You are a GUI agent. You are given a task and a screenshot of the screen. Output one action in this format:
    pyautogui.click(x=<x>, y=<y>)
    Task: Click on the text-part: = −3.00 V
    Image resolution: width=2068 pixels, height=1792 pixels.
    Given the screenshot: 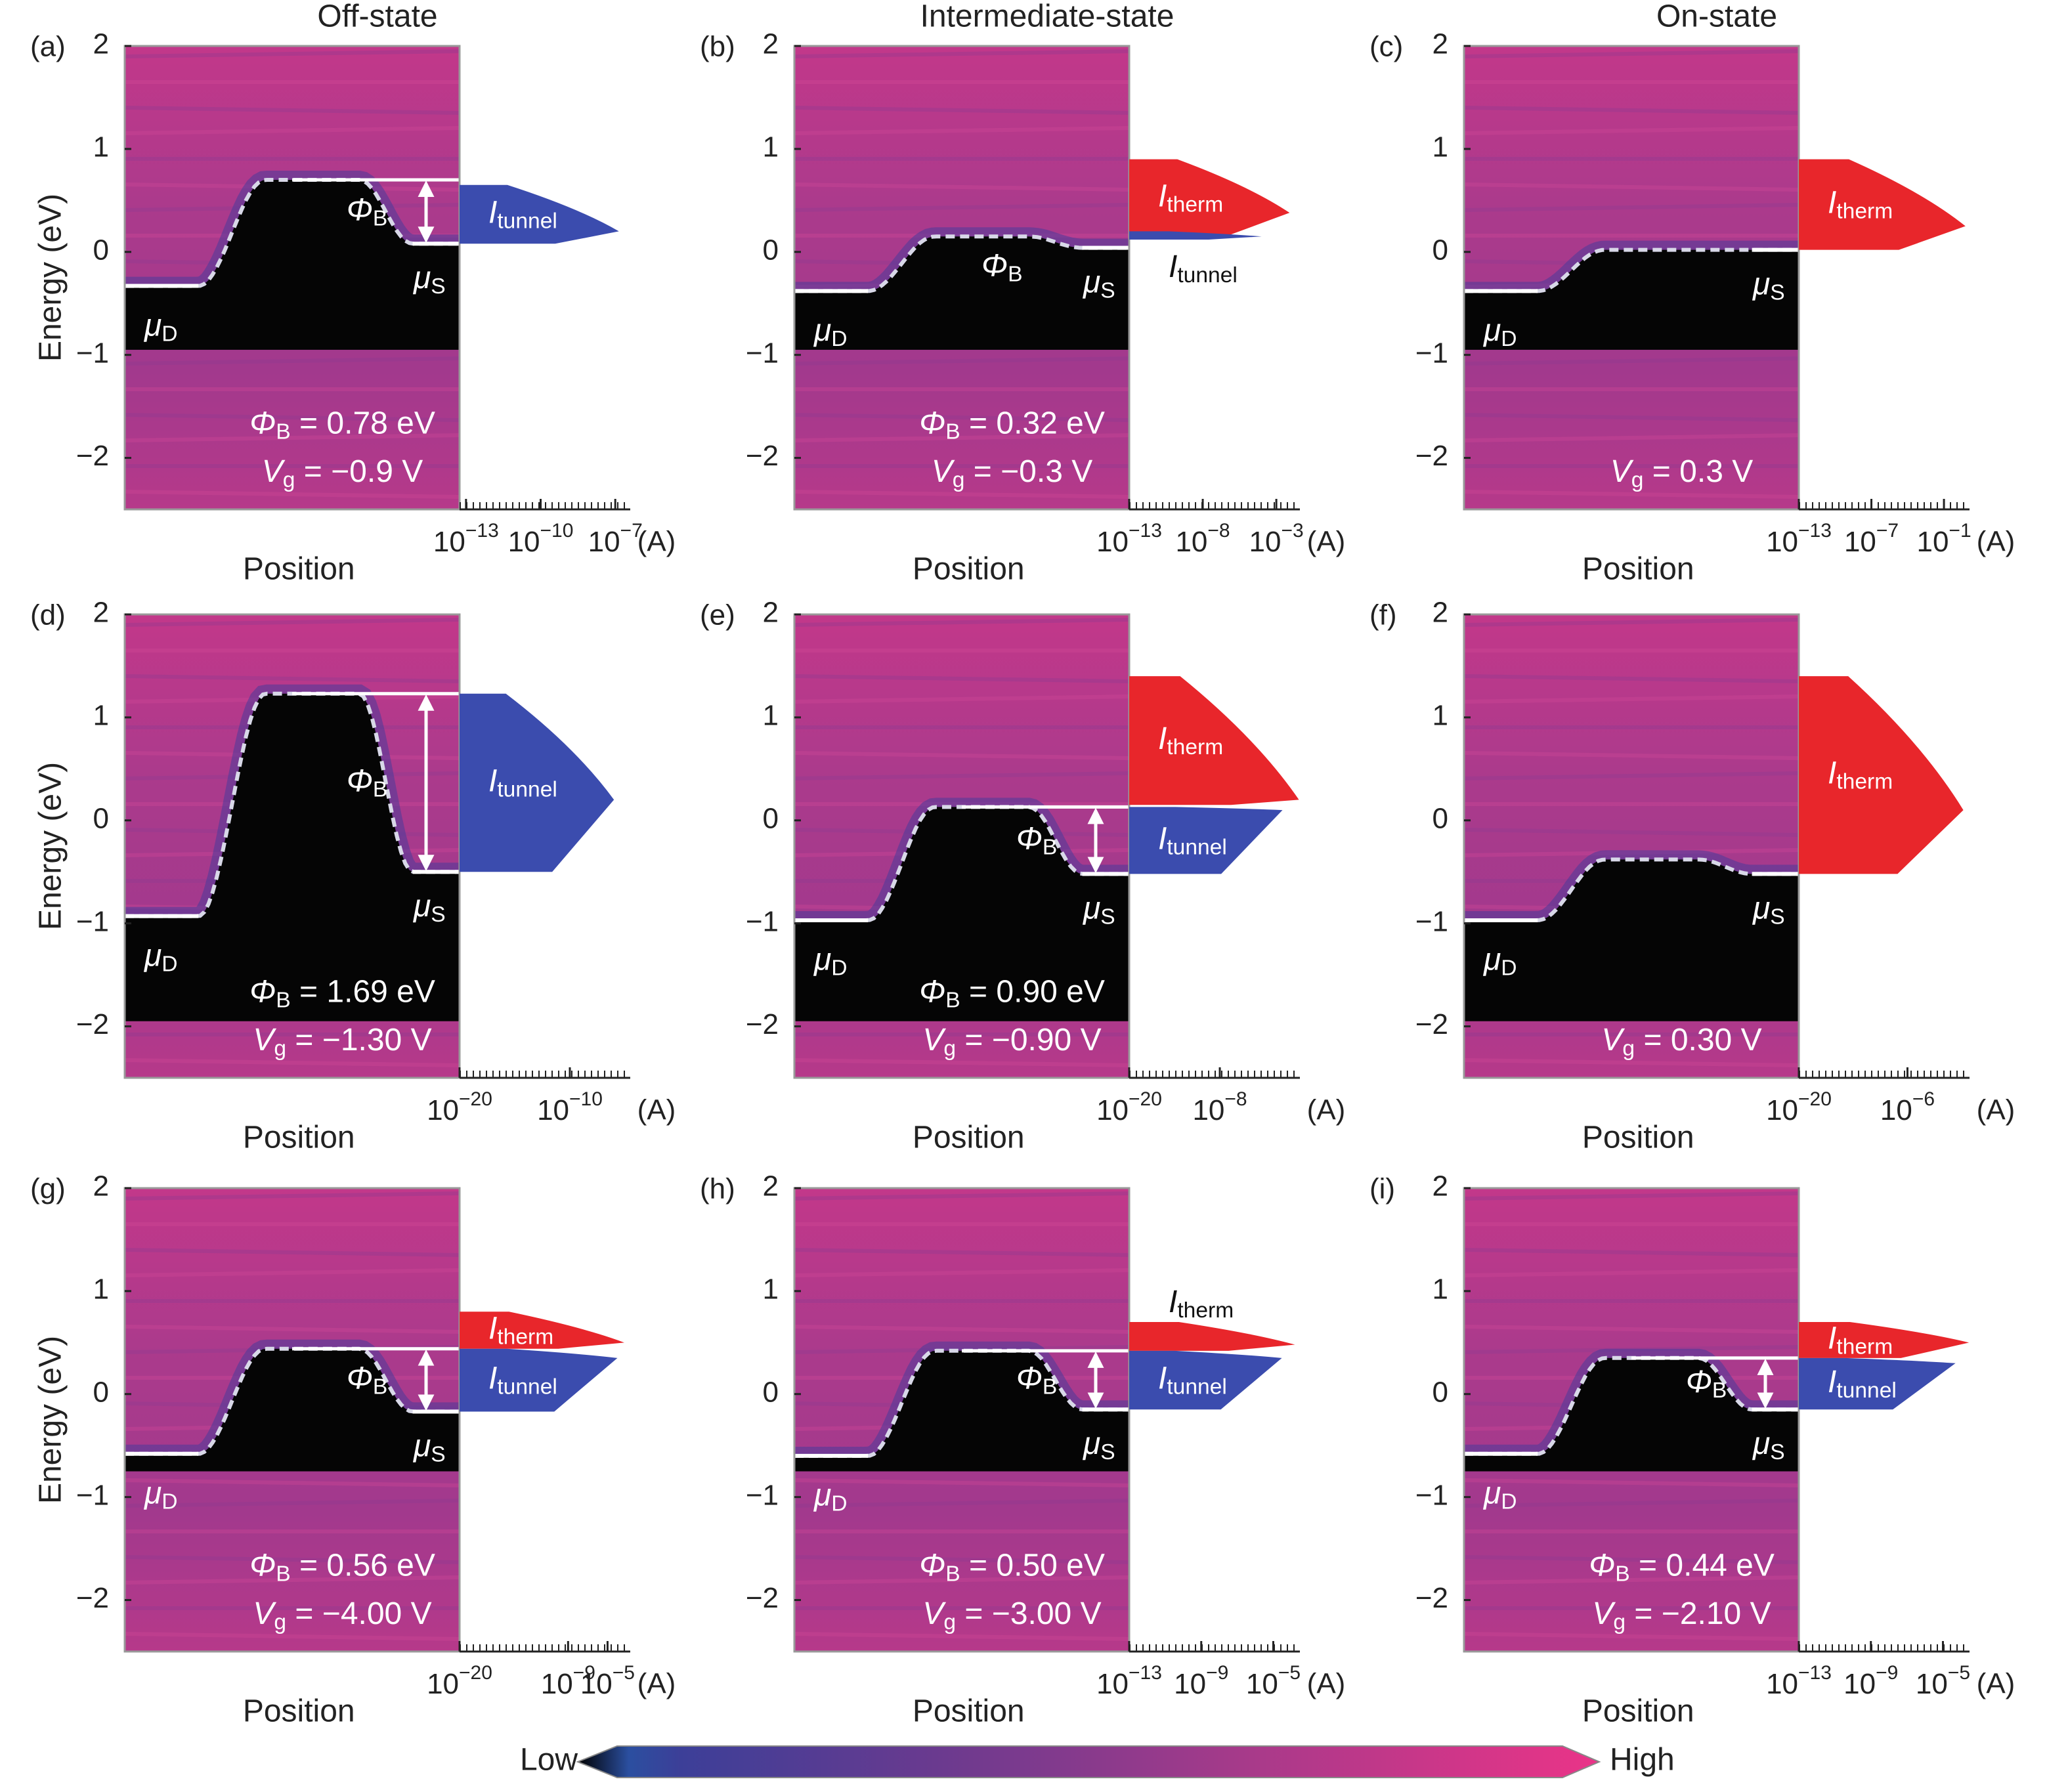 What is the action you would take?
    pyautogui.click(x=1029, y=1613)
    